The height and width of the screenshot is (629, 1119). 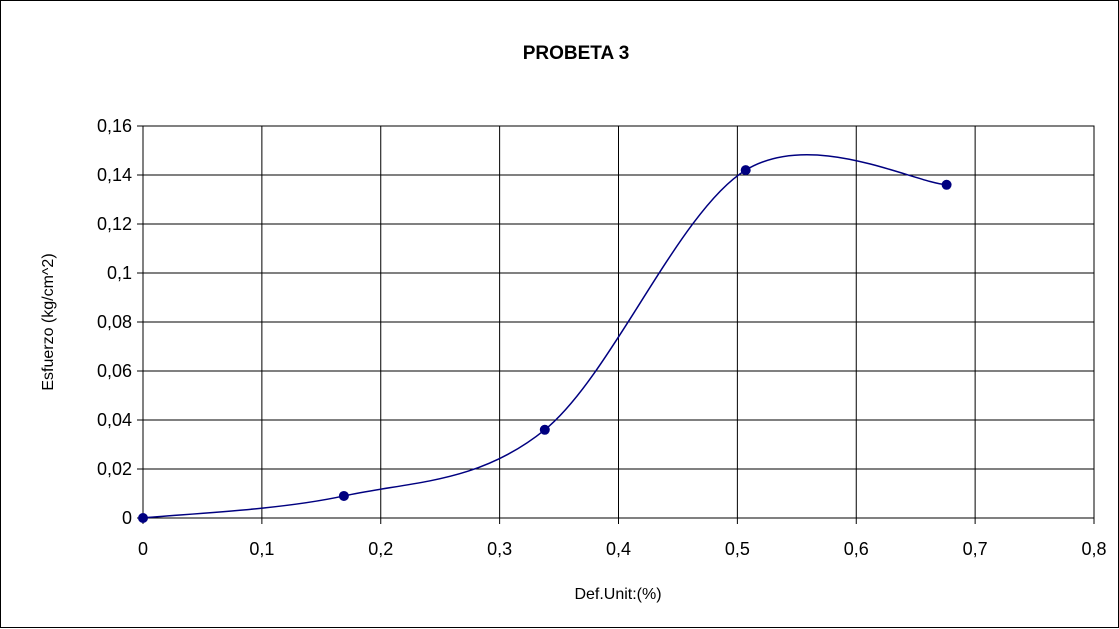 What do you see at coordinates (114, 126) in the screenshot?
I see `y-tick-label: 0,16` at bounding box center [114, 126].